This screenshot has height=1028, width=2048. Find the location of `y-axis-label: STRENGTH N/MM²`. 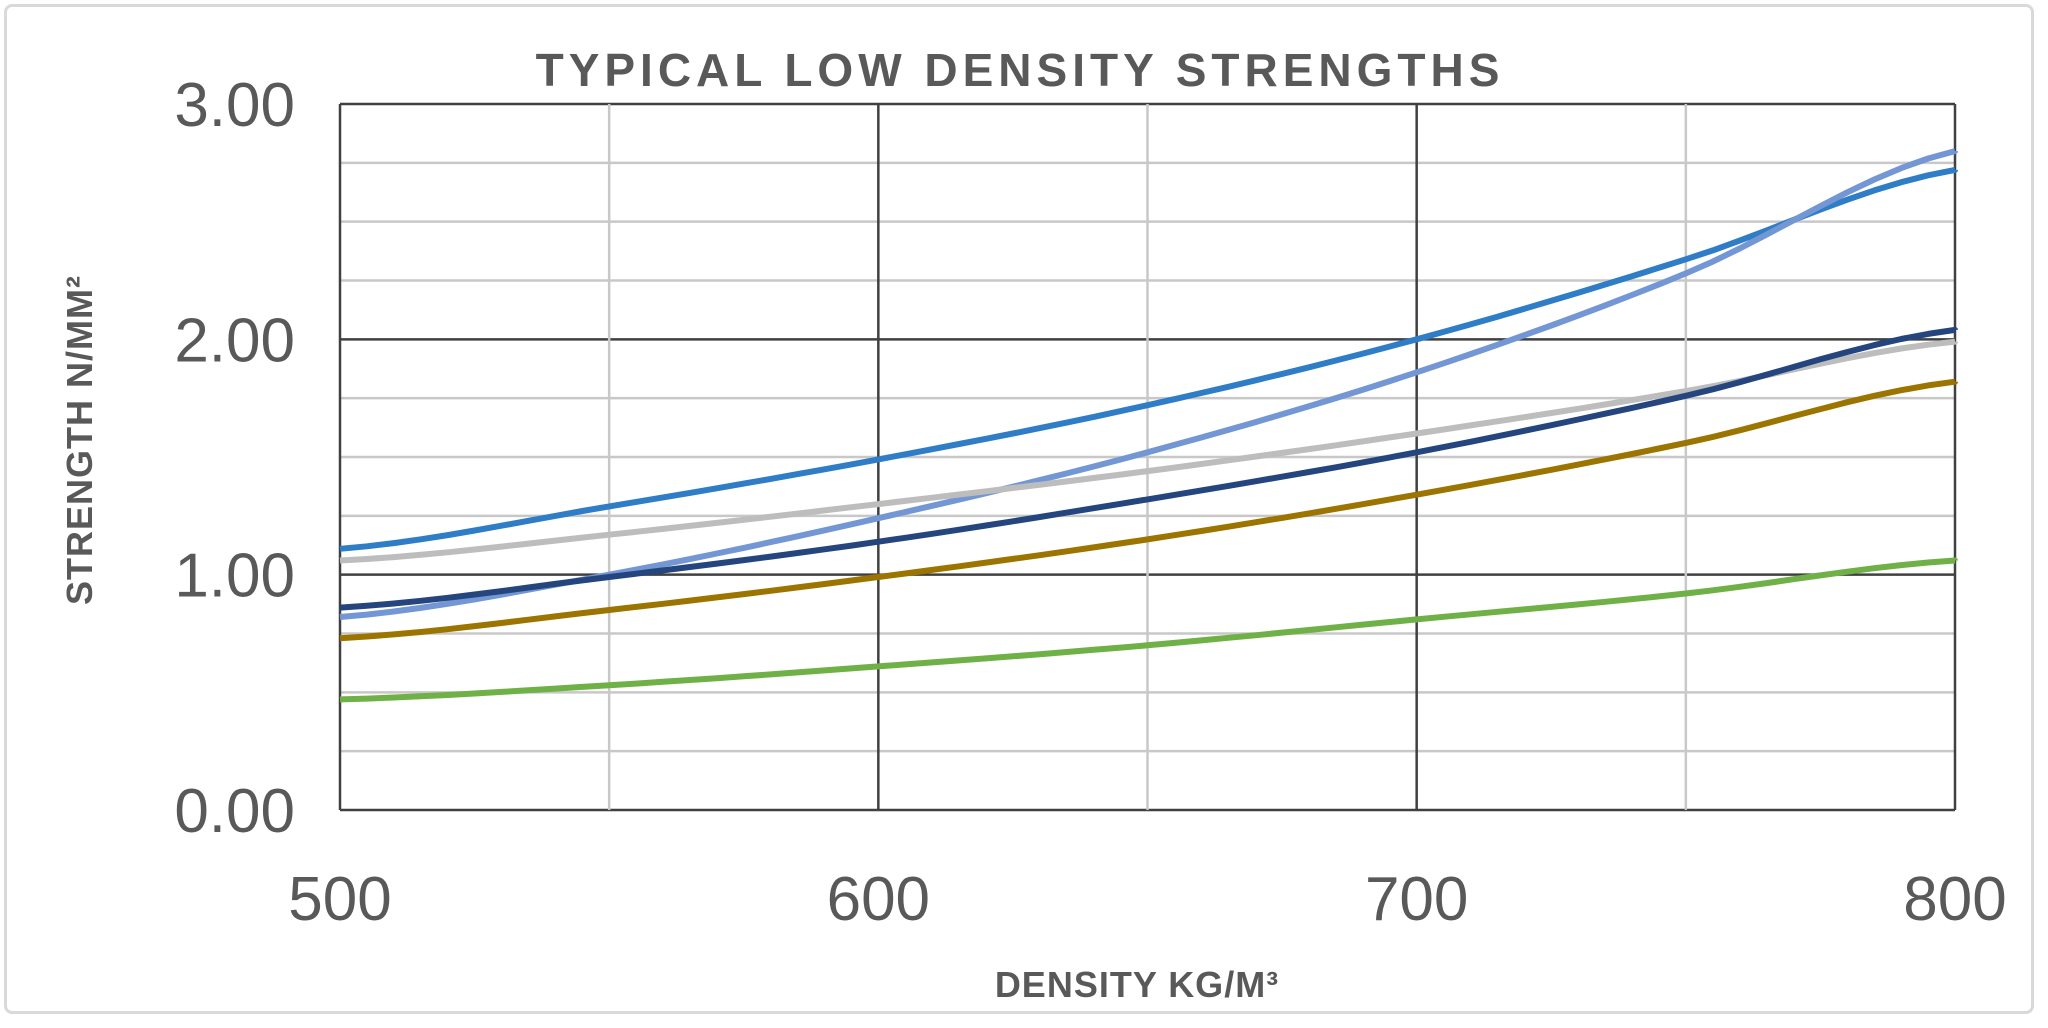

y-axis-label: STRENGTH N/MM² is located at coordinates (79, 440).